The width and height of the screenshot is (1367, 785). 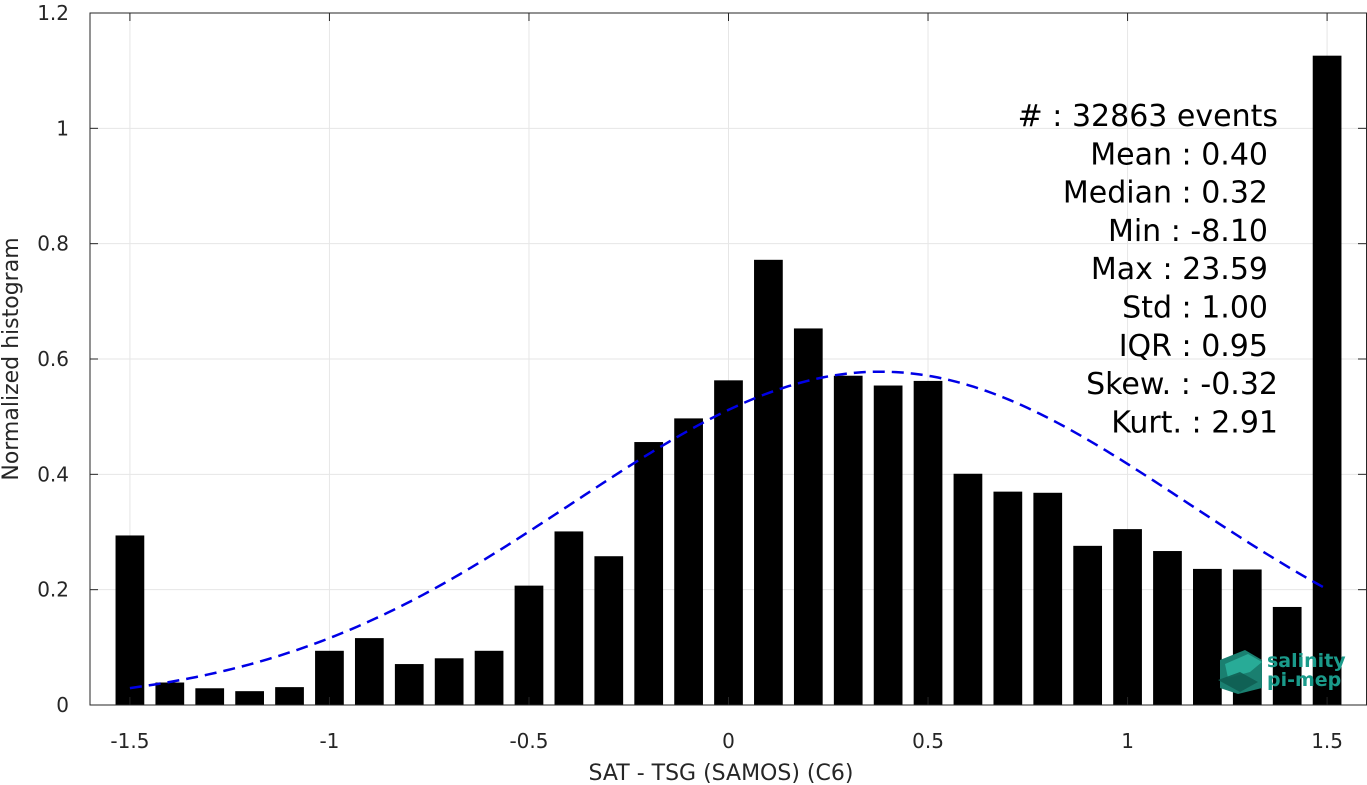 I want to click on x-tick-label: -1, so click(x=329, y=741).